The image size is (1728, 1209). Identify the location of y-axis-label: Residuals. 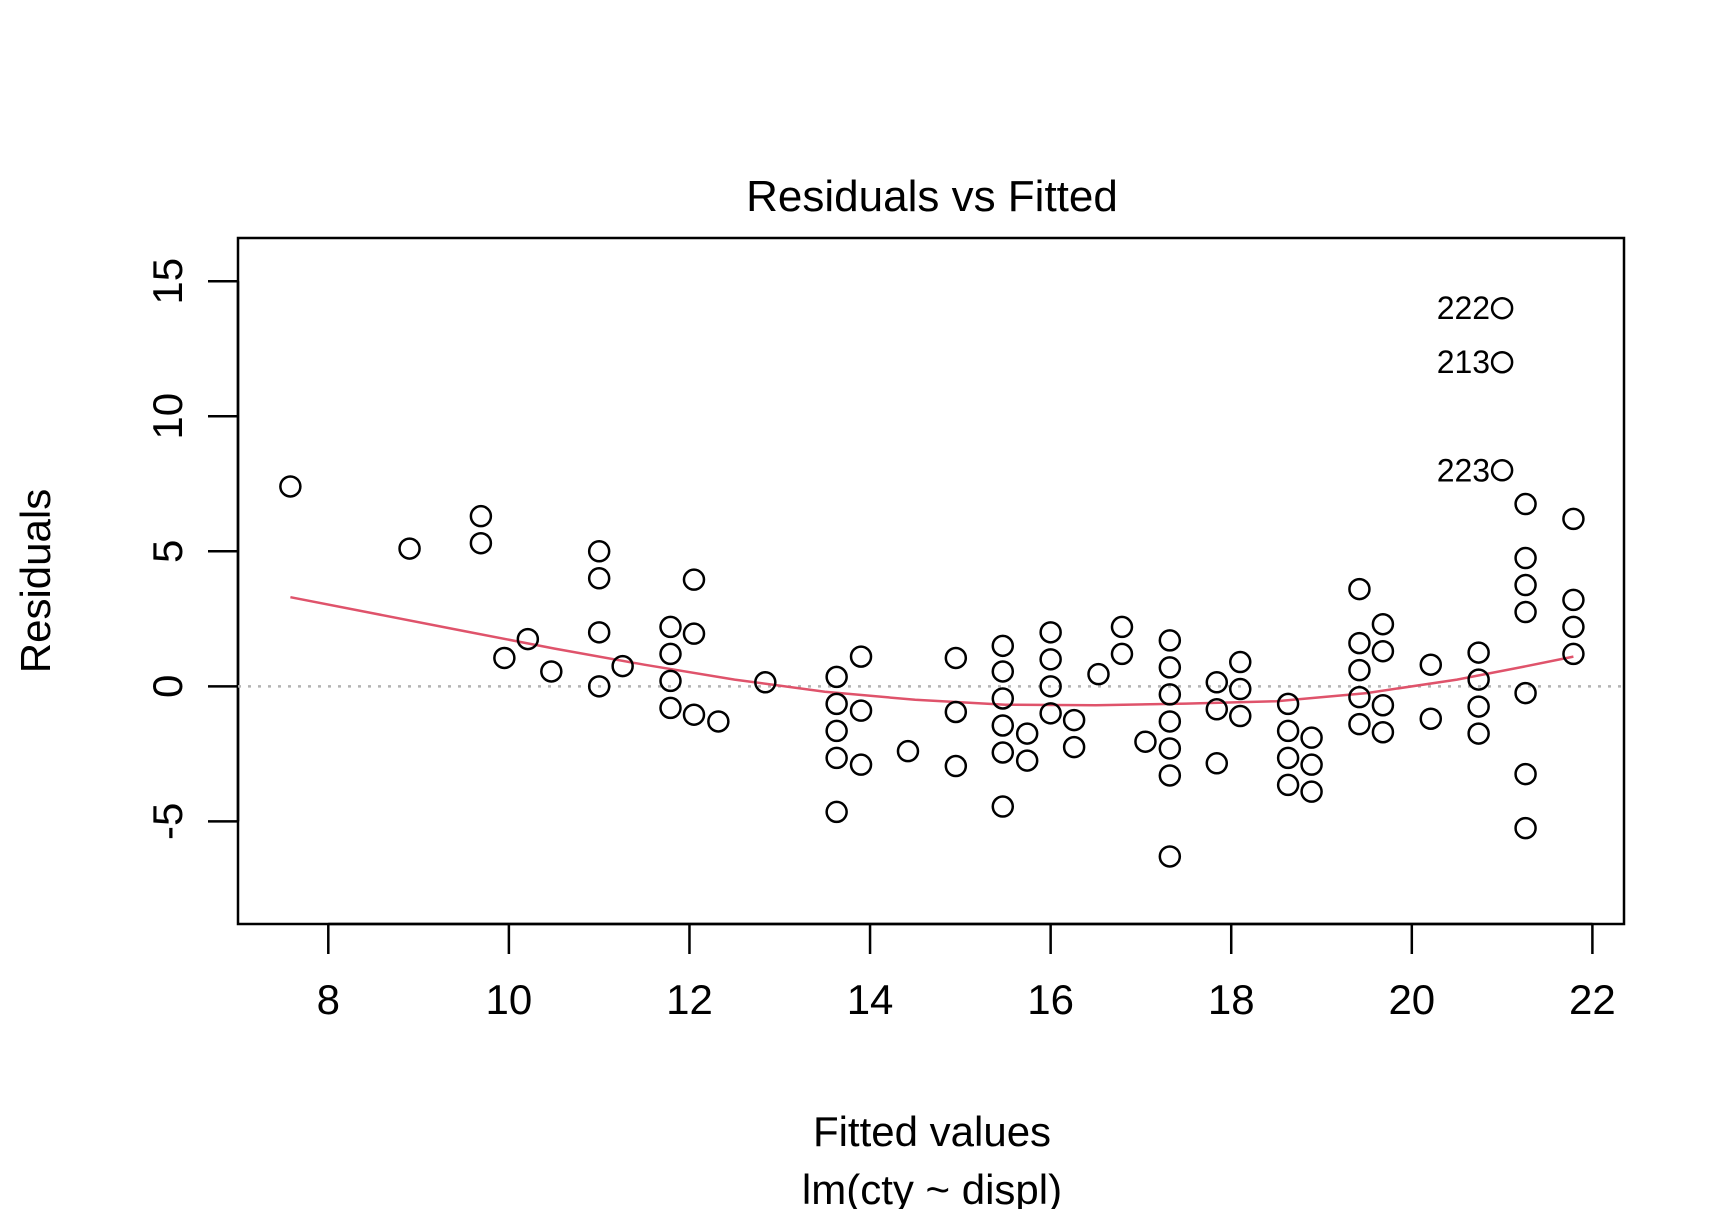
(35, 581).